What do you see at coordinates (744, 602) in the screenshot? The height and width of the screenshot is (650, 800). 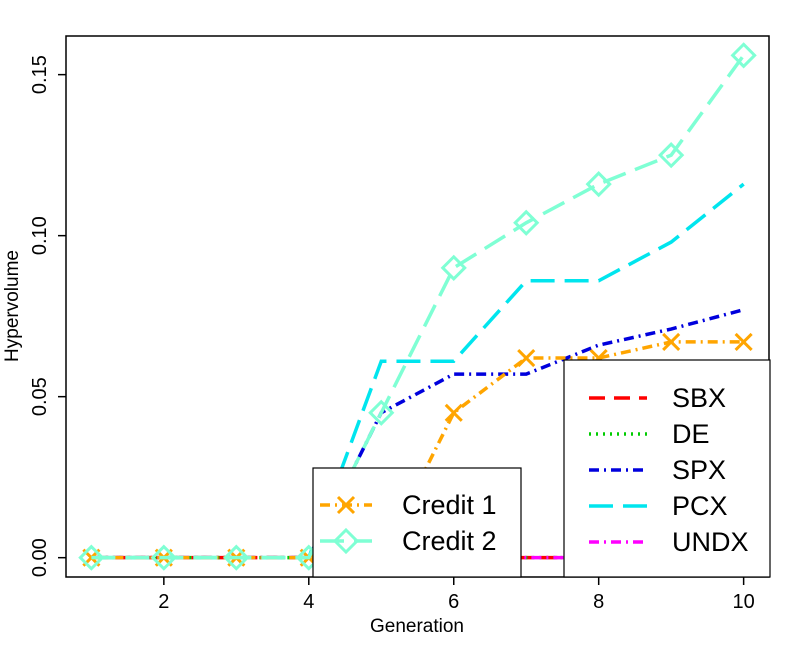 I see `x-tick-label: 10` at bounding box center [744, 602].